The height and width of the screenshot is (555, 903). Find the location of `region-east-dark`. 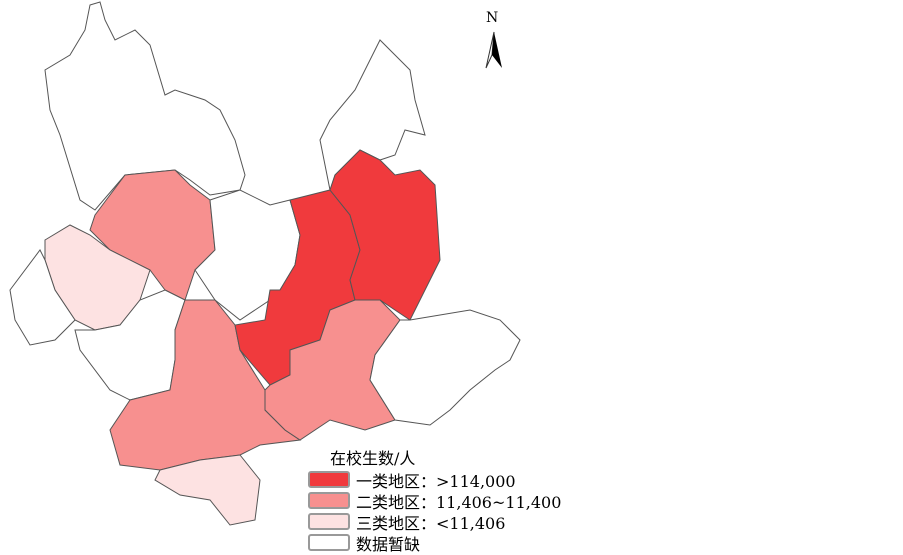

region-east-dark is located at coordinates (385, 235).